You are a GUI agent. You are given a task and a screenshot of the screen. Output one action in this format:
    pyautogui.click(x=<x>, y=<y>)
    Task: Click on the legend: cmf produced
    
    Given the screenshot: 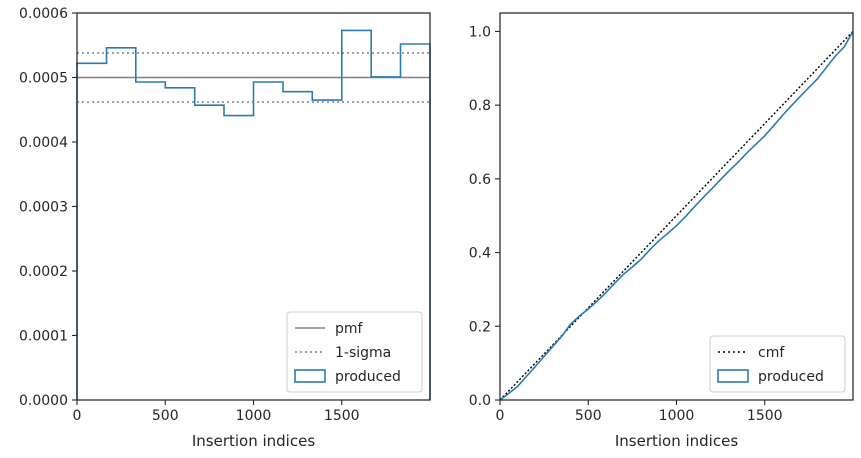 What is the action you would take?
    pyautogui.click(x=777, y=364)
    